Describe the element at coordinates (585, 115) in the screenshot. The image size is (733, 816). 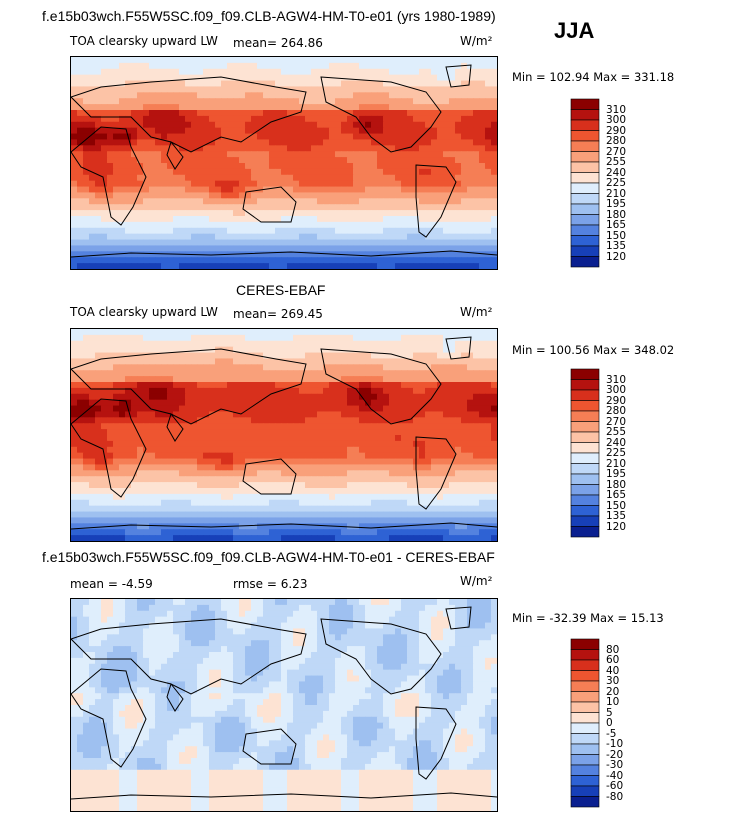
I see `panel1-colorbar-swatch` at that location.